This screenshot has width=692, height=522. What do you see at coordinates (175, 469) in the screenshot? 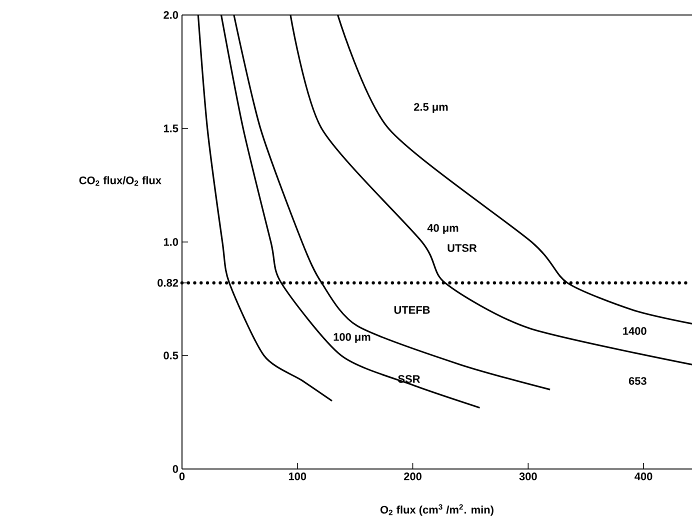
I see `y-tick-label: 0` at bounding box center [175, 469].